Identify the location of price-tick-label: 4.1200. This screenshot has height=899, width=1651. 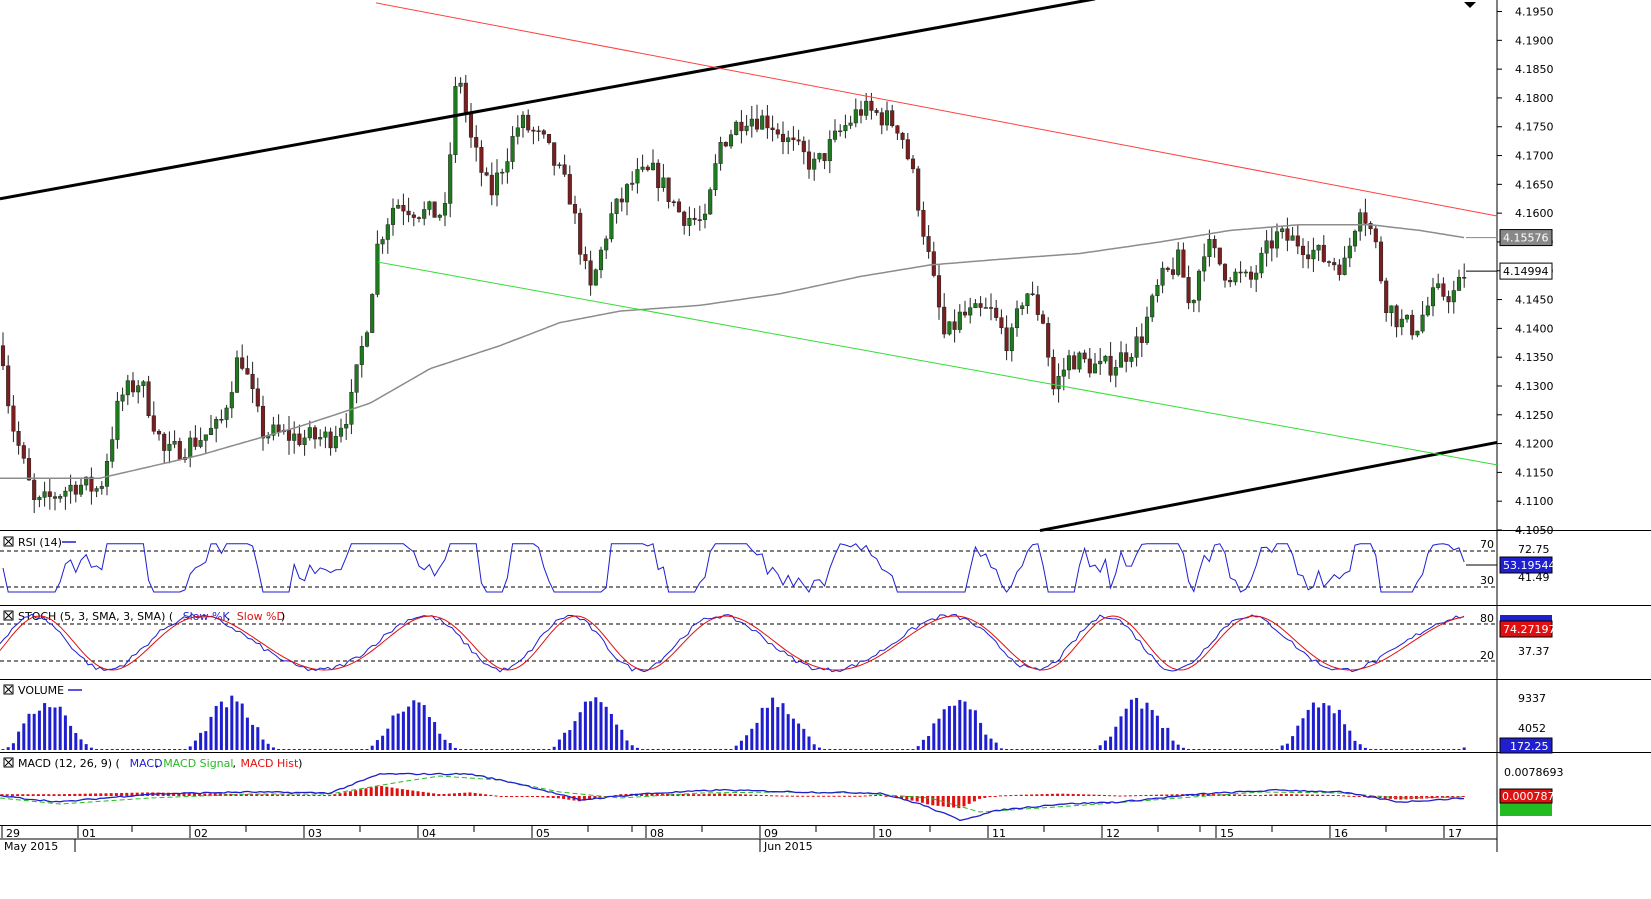
(1534, 444).